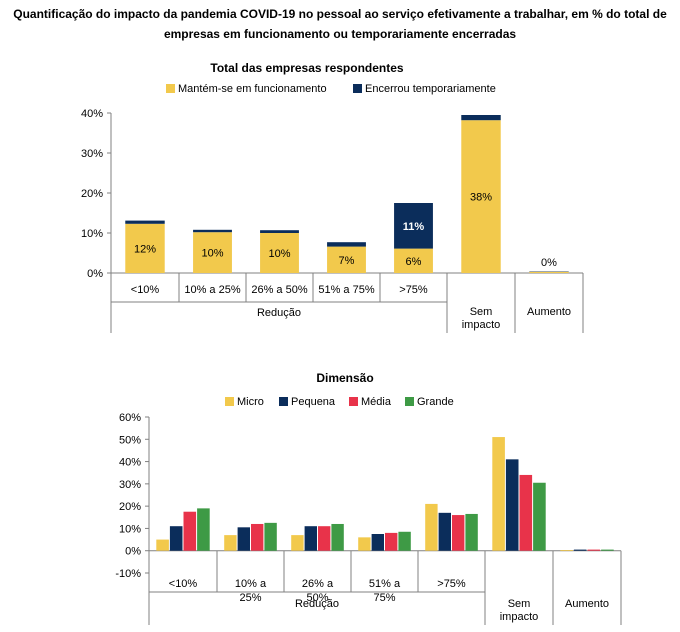 The width and height of the screenshot is (680, 632). Describe the element at coordinates (481, 325) in the screenshot. I see `chart1-category-label-line2: impacto` at that location.